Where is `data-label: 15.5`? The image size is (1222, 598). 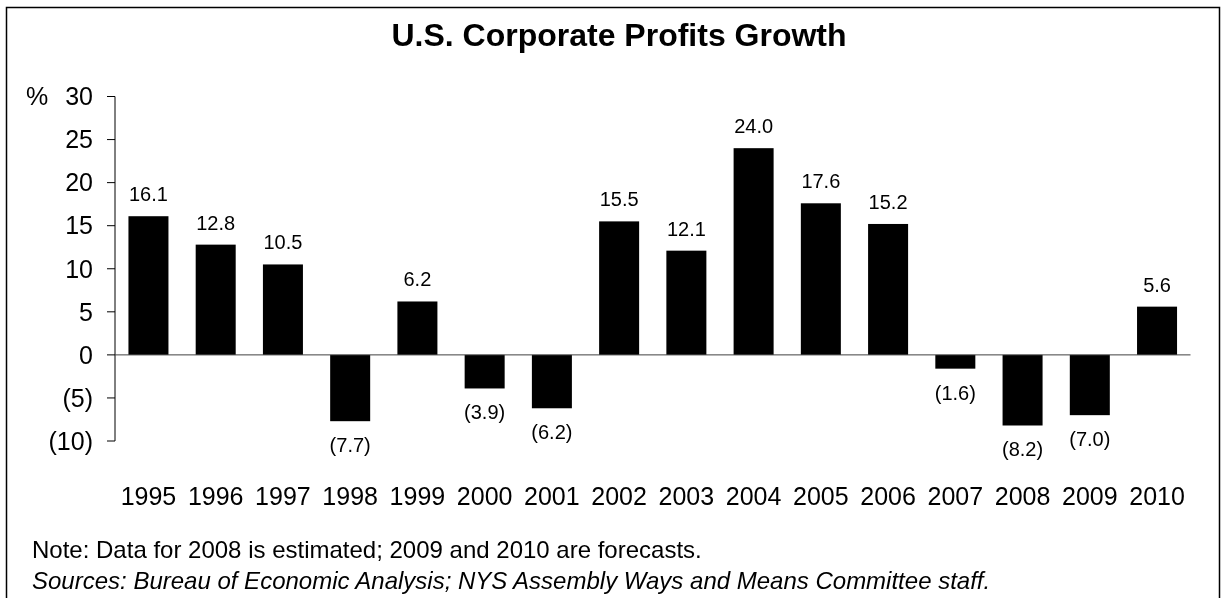 data-label: 15.5 is located at coordinates (619, 199).